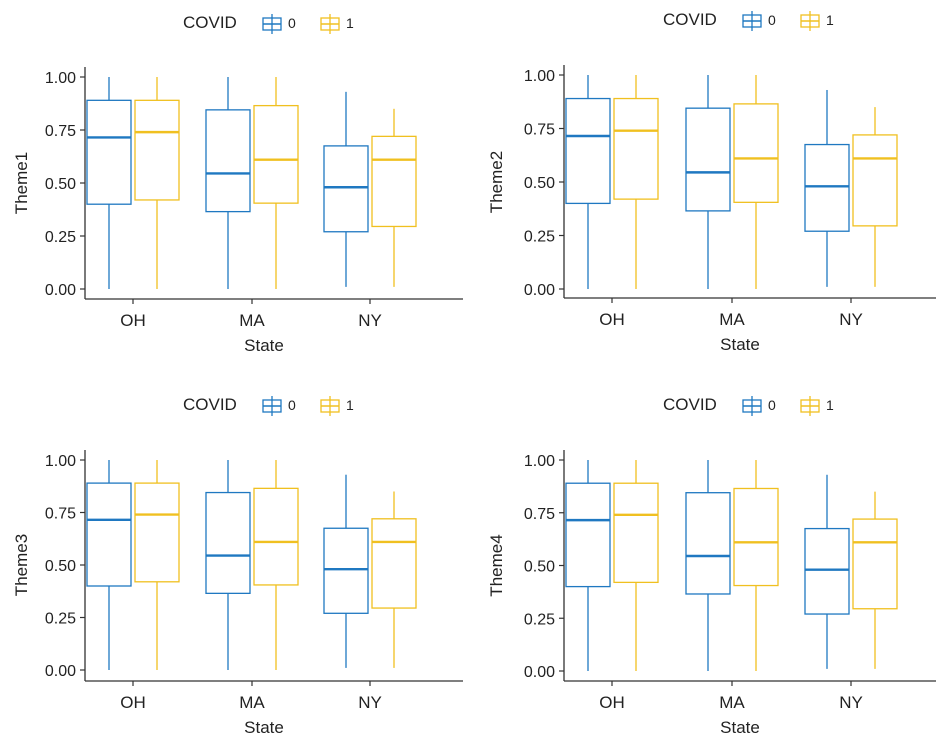  What do you see at coordinates (60, 619) in the screenshot?
I see `y-tick-label: 0.25` at bounding box center [60, 619].